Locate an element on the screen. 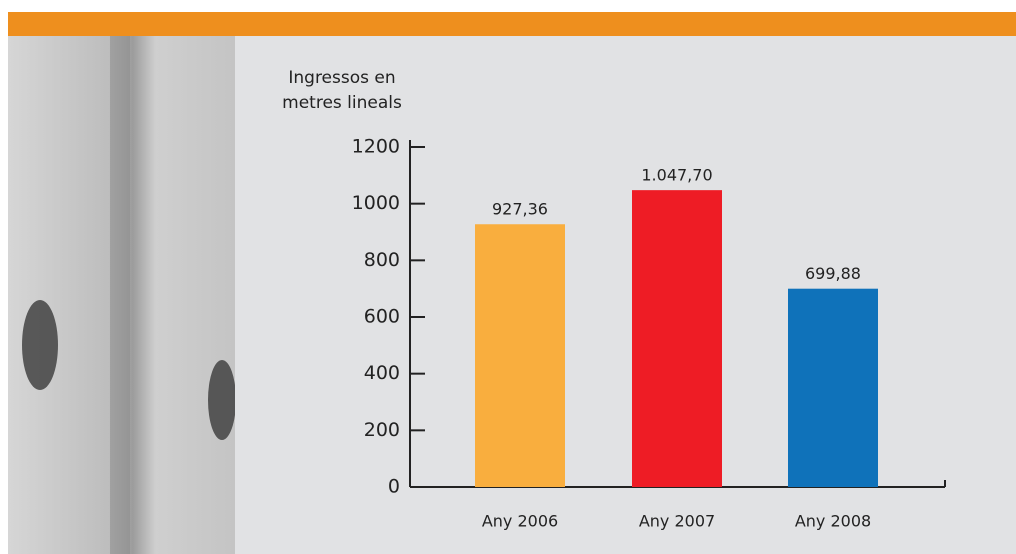 The image size is (1016, 554). y-tick-label: 1200 is located at coordinates (376, 147).